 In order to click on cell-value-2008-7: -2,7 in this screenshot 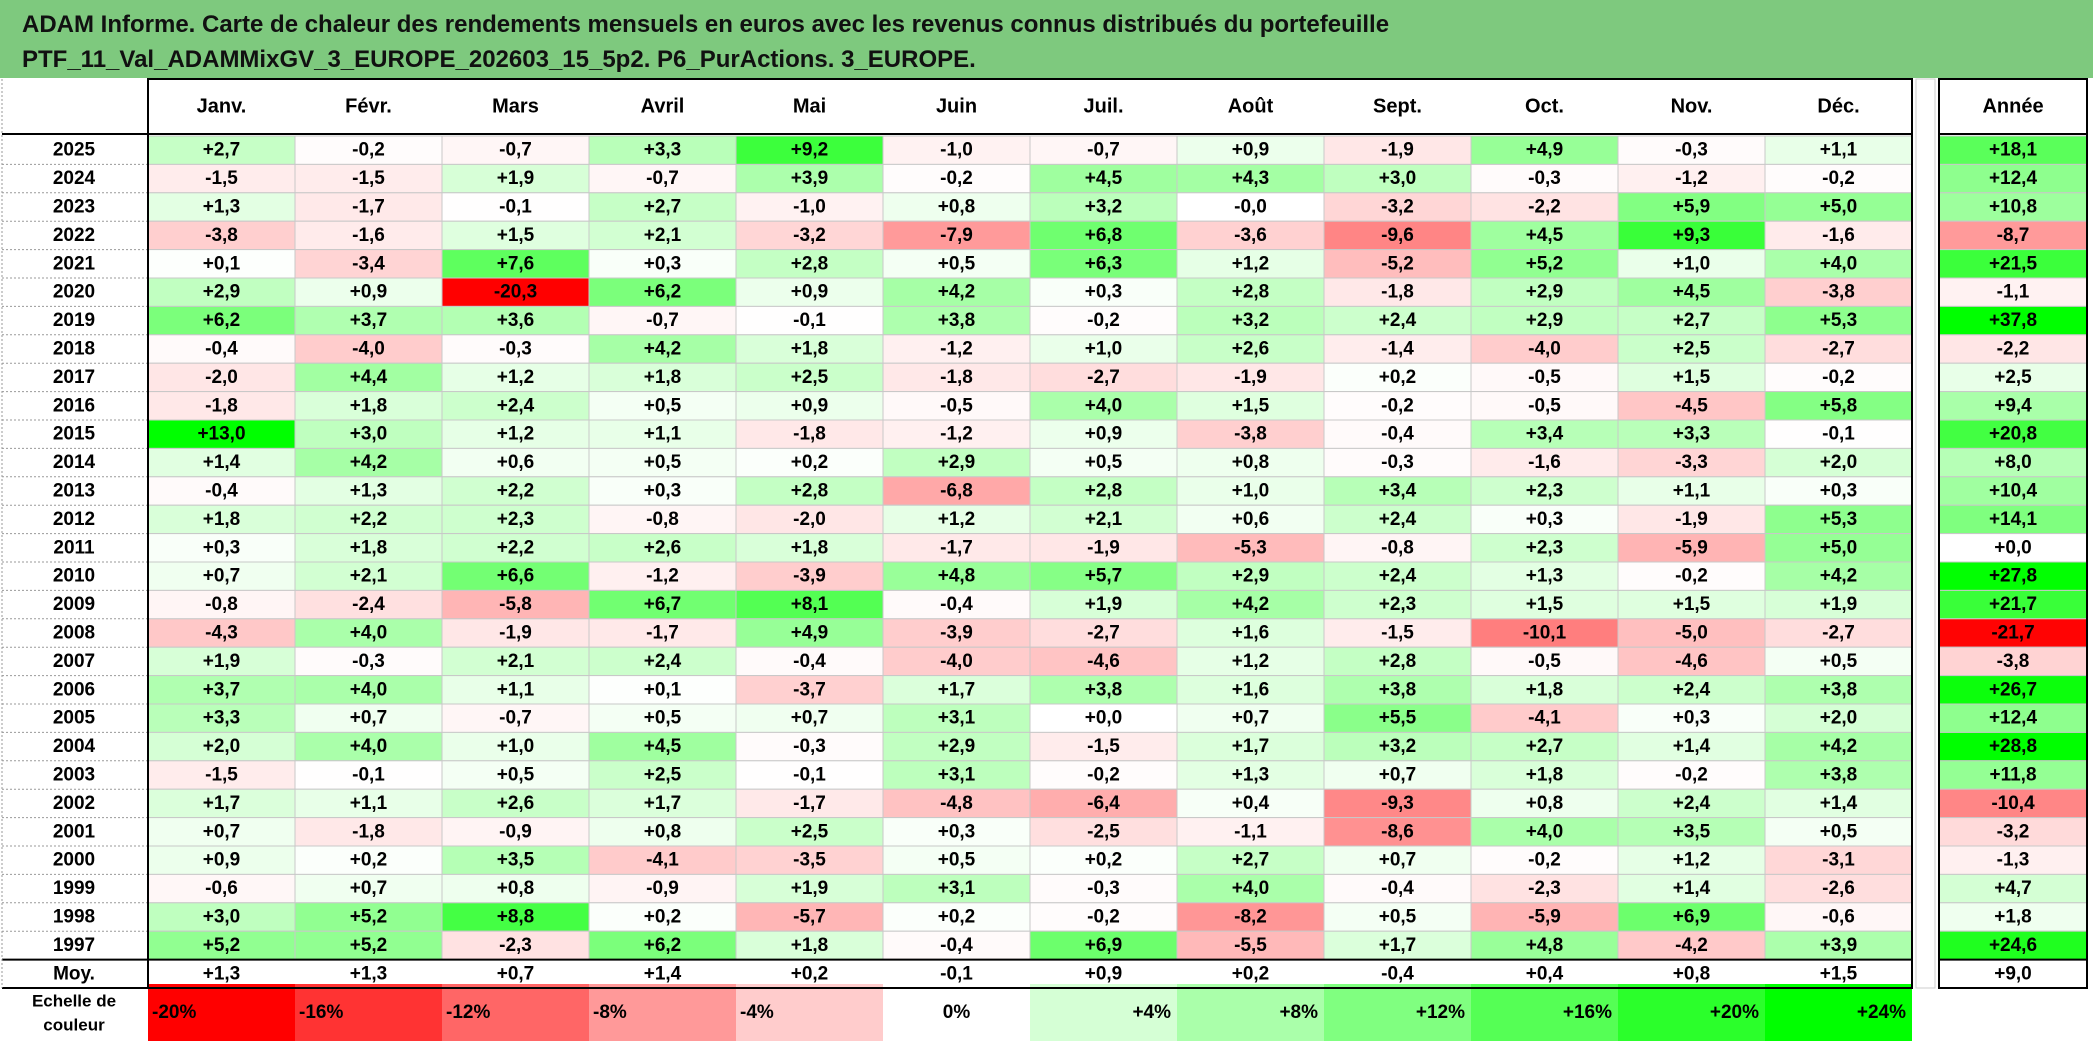, I will do `click(1103, 633)`.